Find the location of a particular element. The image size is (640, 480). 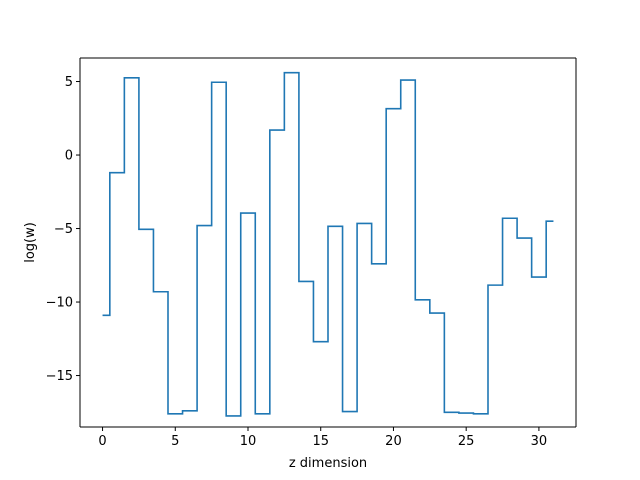

y-tick-label: 5 is located at coordinates (69, 82).